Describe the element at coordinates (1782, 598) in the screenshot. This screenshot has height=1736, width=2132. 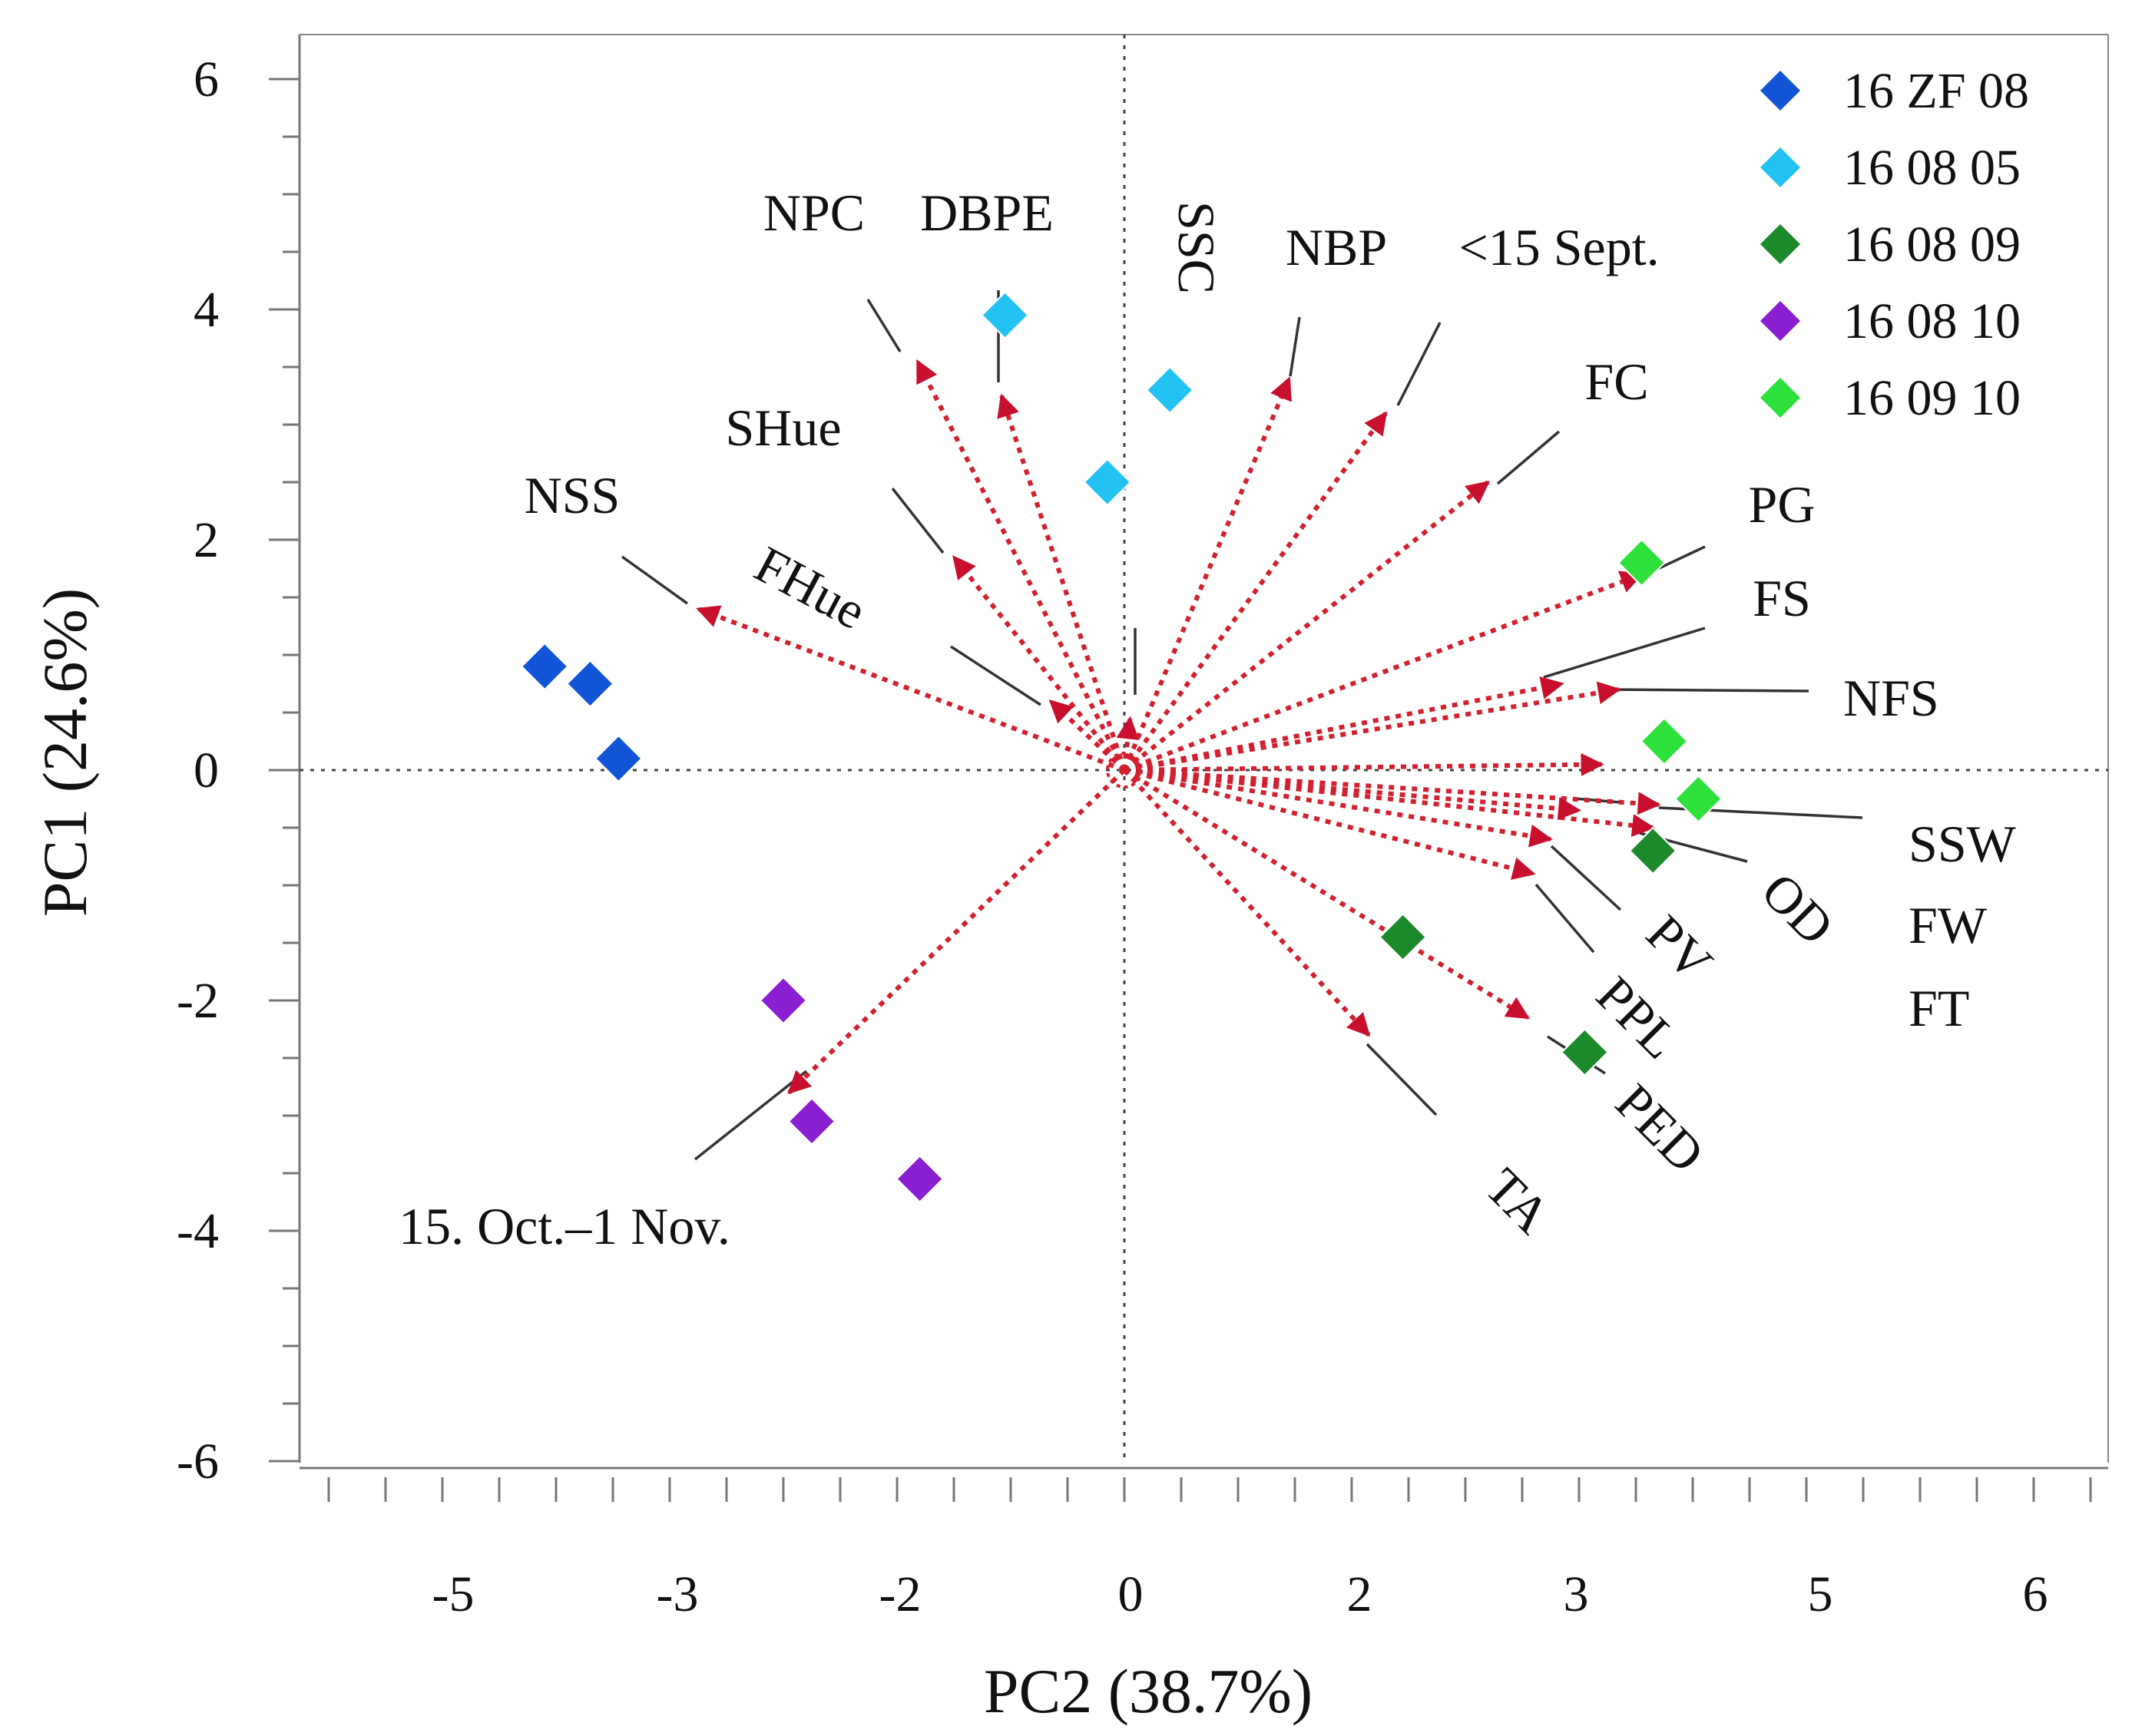
I see `loading-label-fs: FS` at that location.